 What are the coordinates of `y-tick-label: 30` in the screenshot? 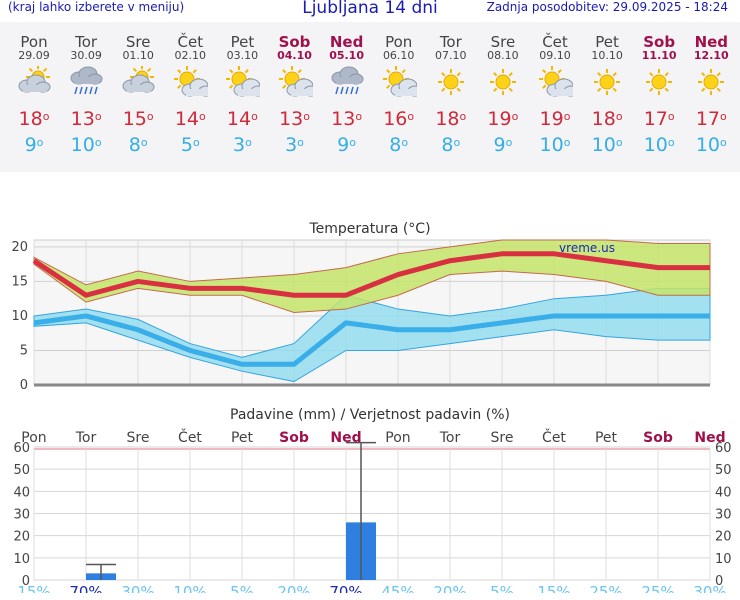 It's located at (21, 515).